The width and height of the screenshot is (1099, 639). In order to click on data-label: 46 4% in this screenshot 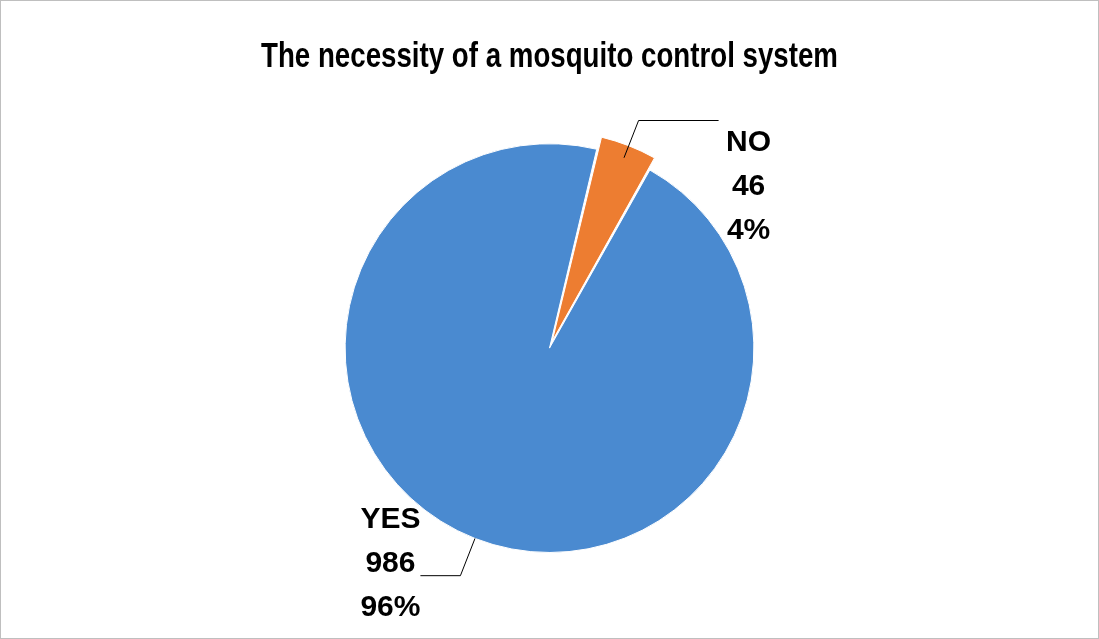, I will do `click(748, 207)`.